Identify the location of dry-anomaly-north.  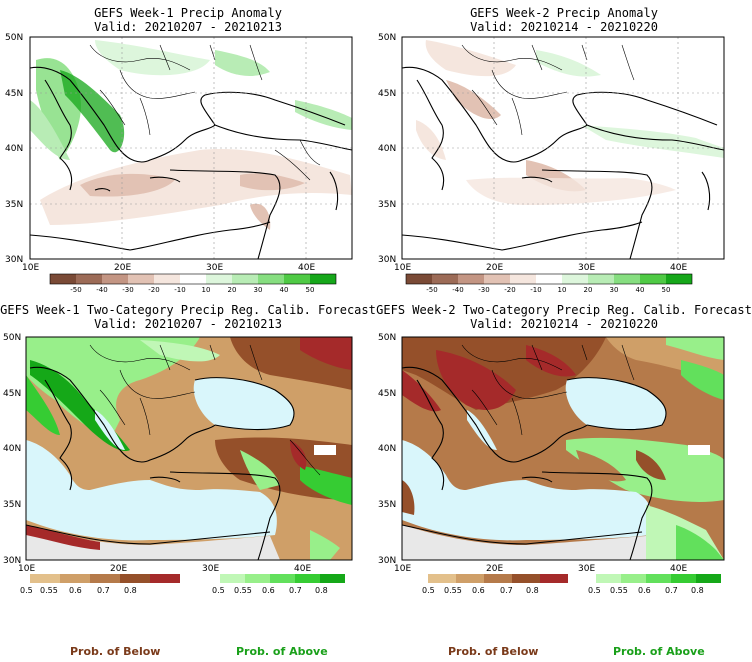
(470, 58).